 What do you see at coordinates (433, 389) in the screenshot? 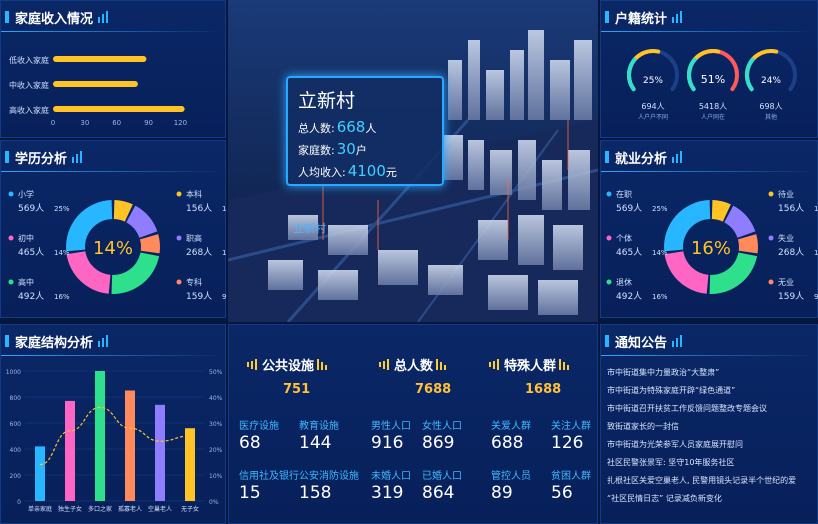
I see `stat-head-value: 7688` at bounding box center [433, 389].